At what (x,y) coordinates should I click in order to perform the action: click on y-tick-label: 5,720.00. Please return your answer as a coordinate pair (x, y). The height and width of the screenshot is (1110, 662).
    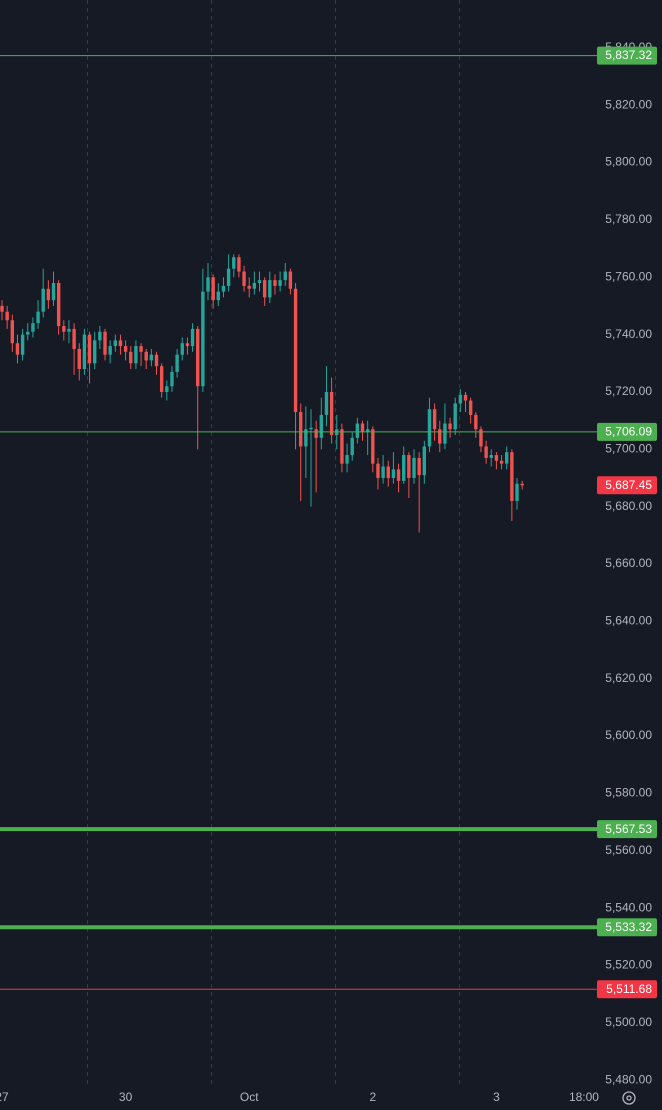
    Looking at the image, I should click on (628, 391).